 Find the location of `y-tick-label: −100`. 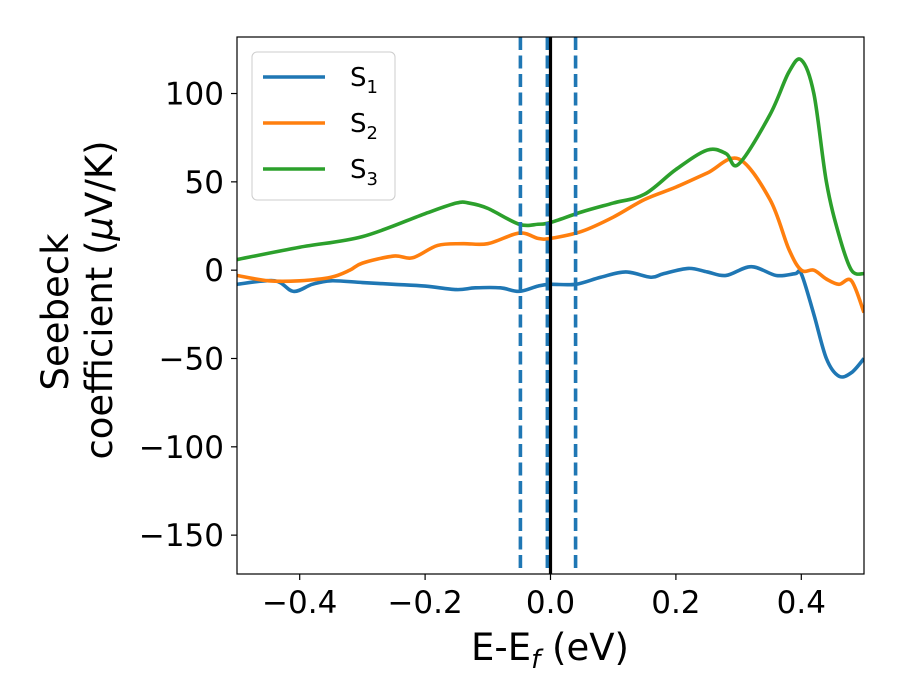

y-tick-label: −100 is located at coordinates (181, 448).